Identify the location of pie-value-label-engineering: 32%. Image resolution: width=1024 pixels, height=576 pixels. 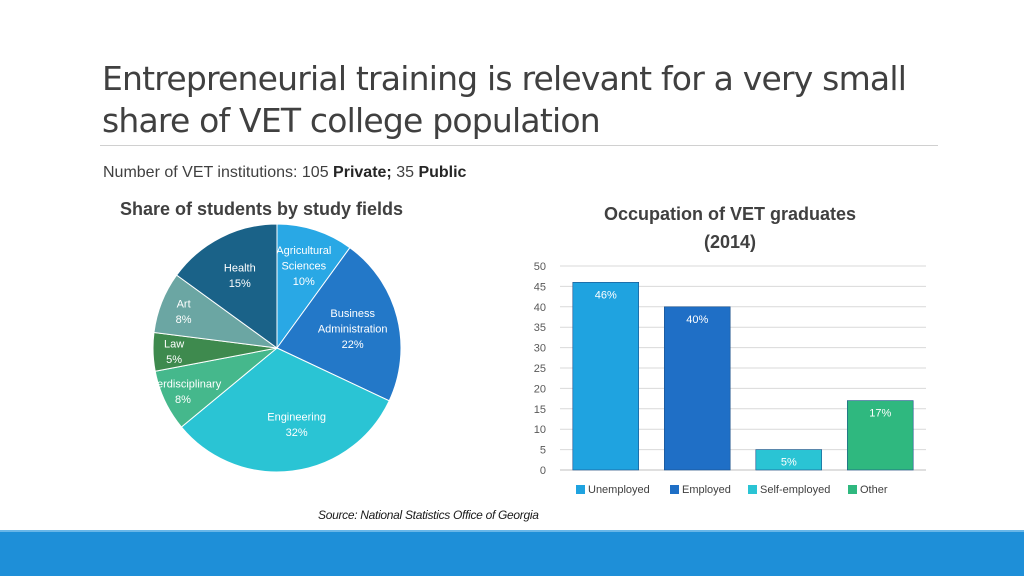
(297, 433).